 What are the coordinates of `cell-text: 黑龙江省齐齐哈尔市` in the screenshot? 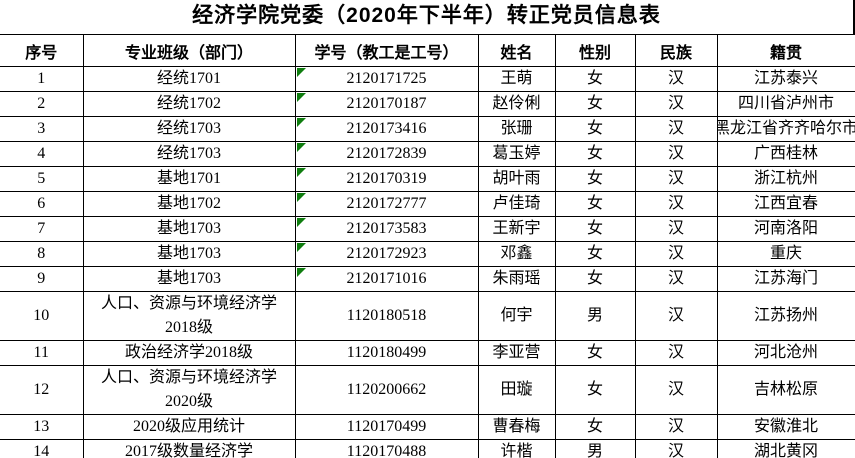 It's located at (786, 128).